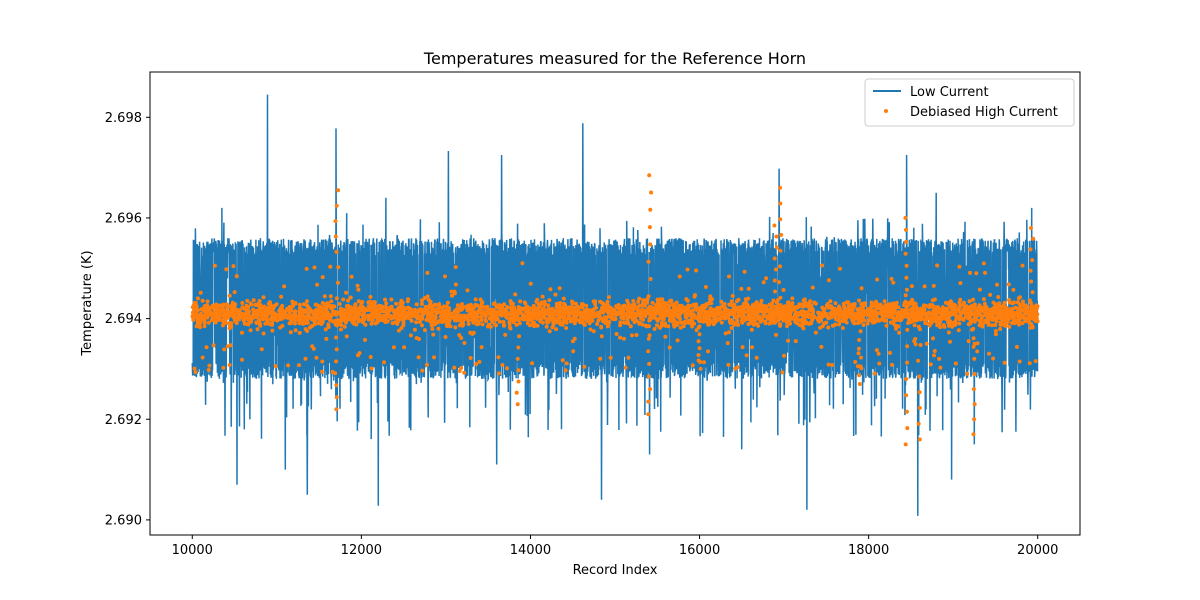 This screenshot has height=600, width=1200. What do you see at coordinates (123, 520) in the screenshot?
I see `y-tick-label: 2.690` at bounding box center [123, 520].